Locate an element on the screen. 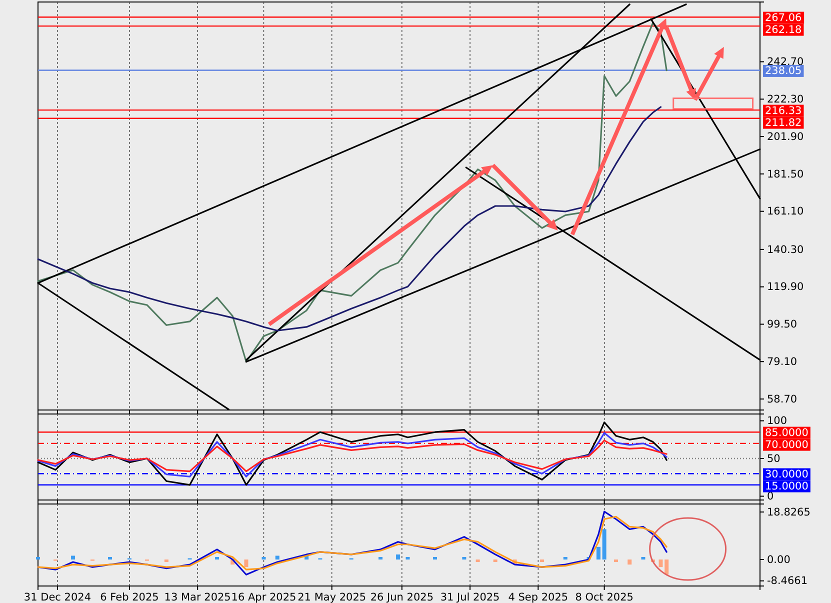  y-tick-label: 140.30 is located at coordinates (785, 250).